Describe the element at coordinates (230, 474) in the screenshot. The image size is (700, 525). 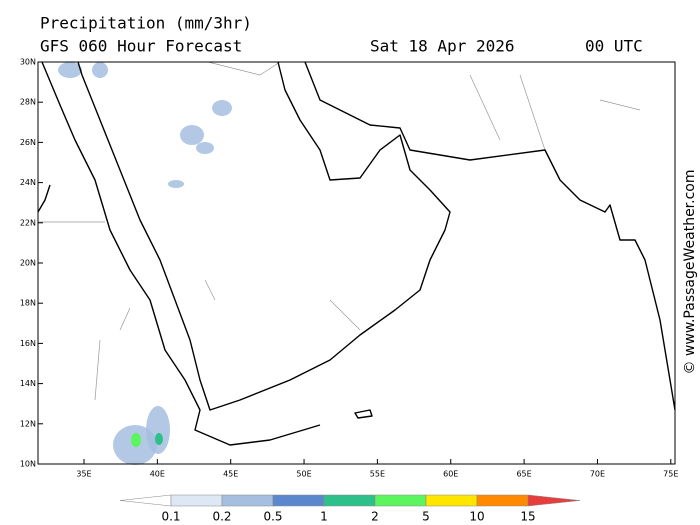
I see `lon-label: 45E` at that location.